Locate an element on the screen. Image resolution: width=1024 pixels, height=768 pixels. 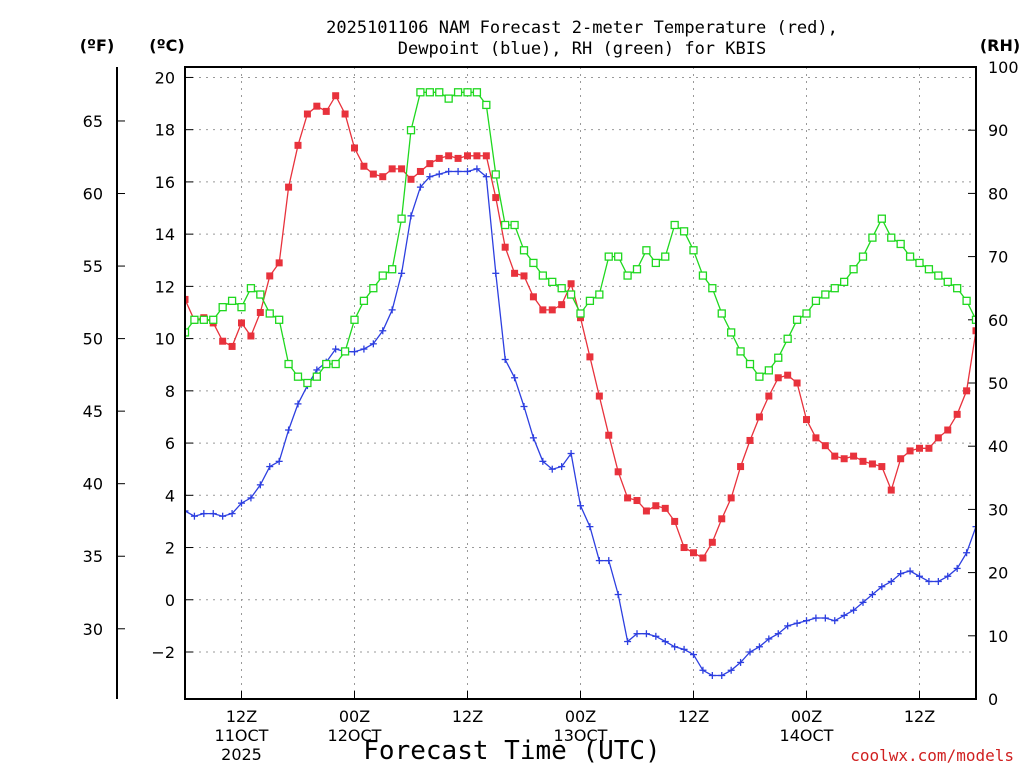
celsius-tick-label: 18 is located at coordinates (165, 130).